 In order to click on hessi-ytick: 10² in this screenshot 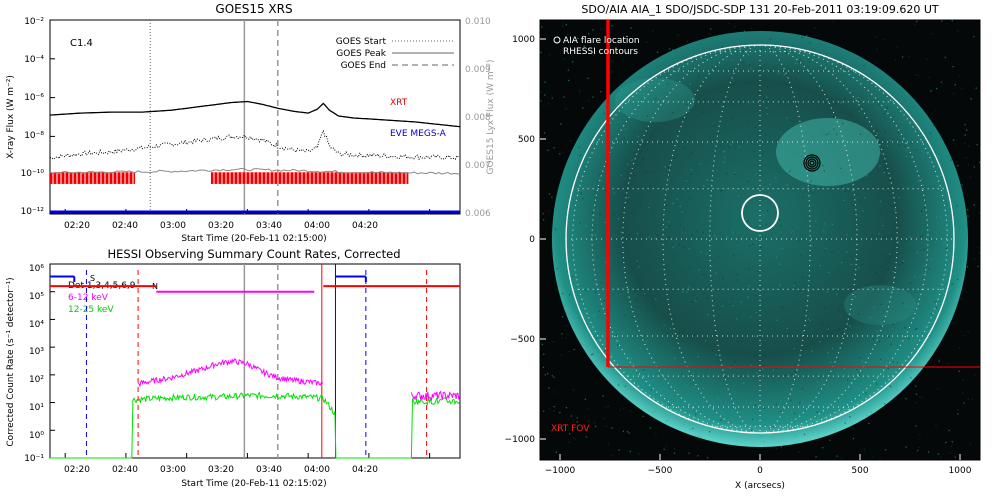, I will do `click(36, 380)`.